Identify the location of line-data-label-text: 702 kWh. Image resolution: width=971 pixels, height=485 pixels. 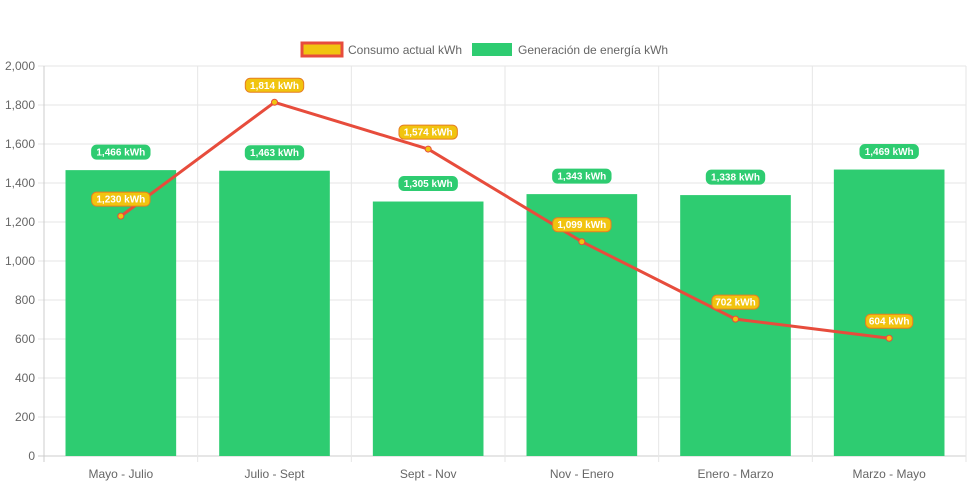
(735, 303).